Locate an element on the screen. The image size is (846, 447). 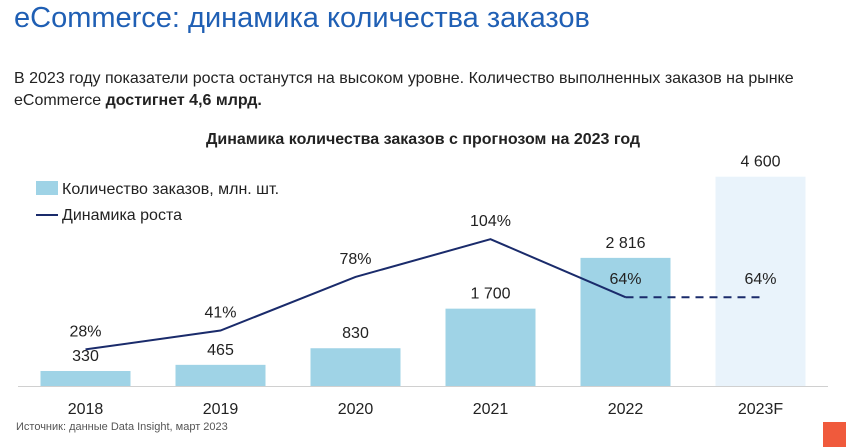
x-tick-2023F: 2023F is located at coordinates (761, 409).